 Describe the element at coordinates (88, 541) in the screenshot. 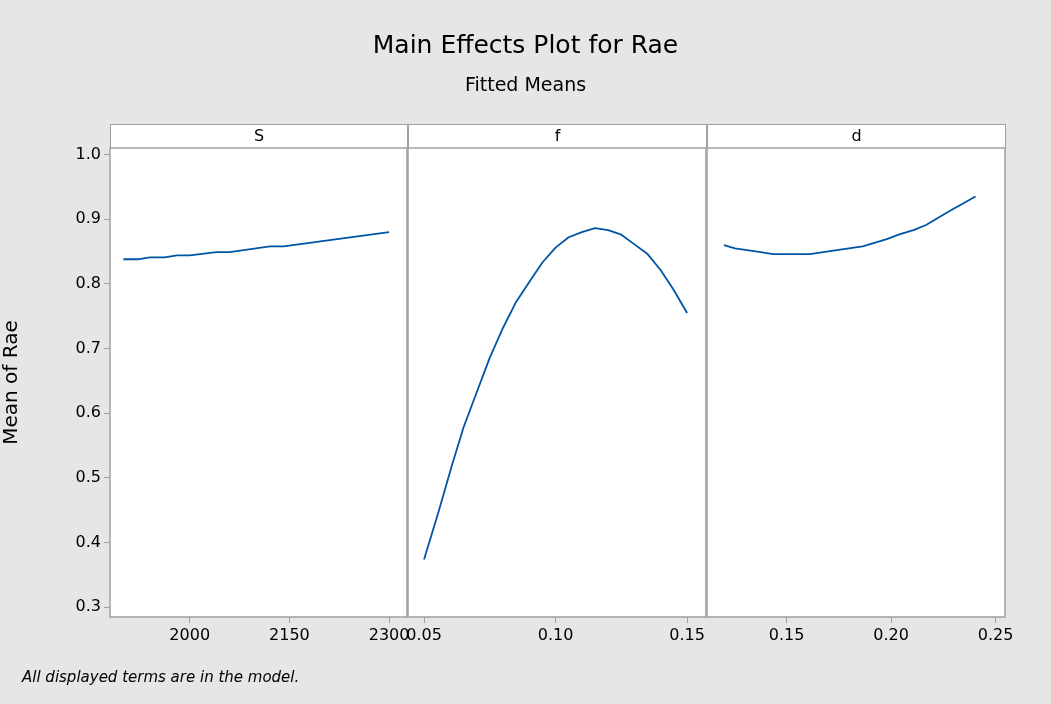

I see `y-tick-label: 0.4` at that location.